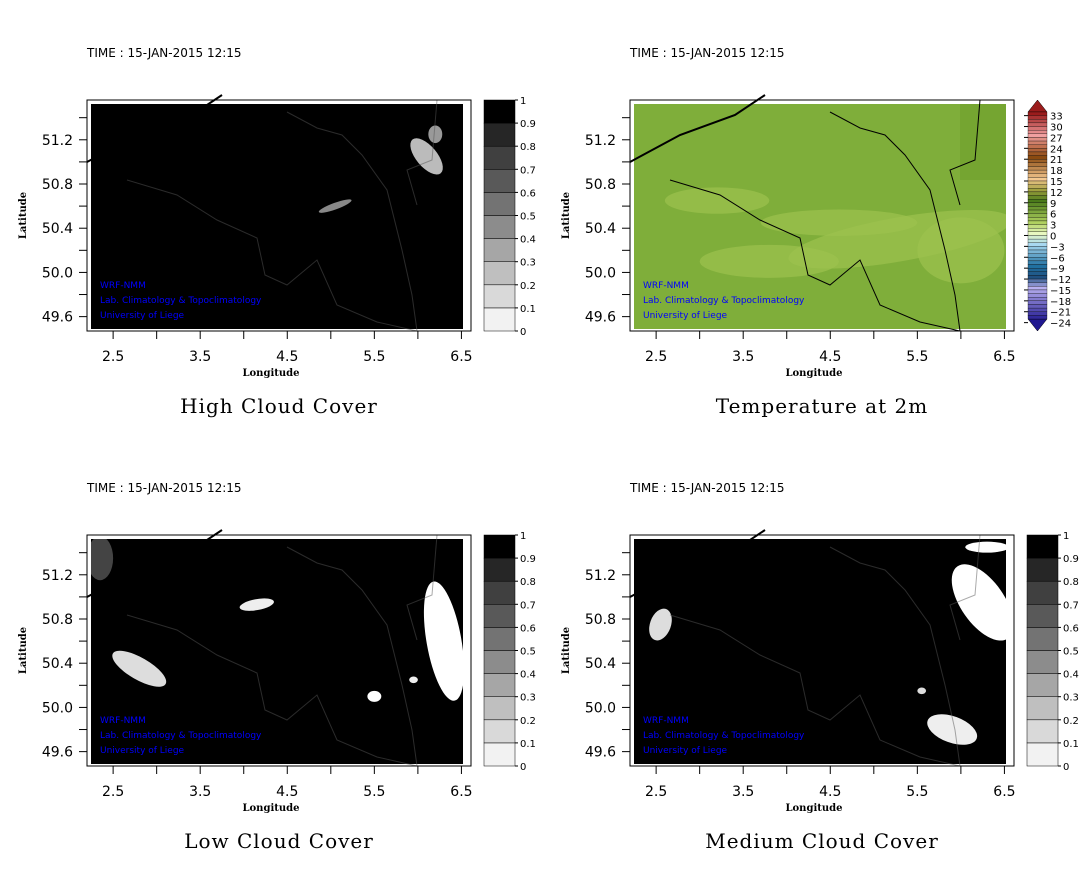  Describe the element at coordinates (1053, 204) in the screenshot. I see `colorbar-label: 9` at that location.